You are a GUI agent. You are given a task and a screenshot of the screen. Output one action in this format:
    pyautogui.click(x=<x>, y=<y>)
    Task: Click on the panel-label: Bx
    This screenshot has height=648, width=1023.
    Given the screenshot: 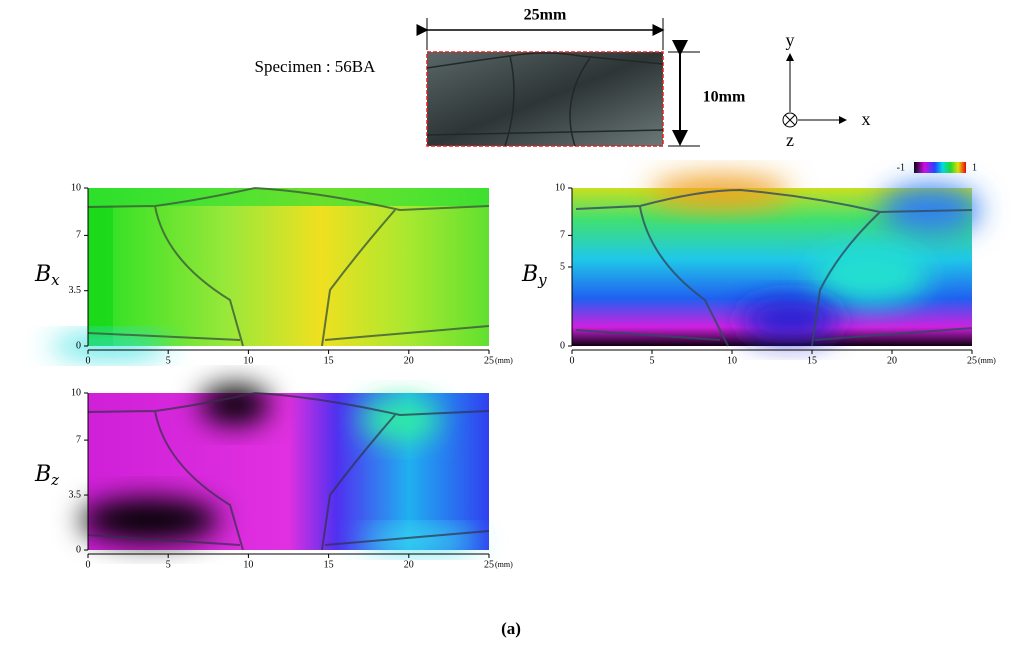 What is the action you would take?
    pyautogui.click(x=47, y=275)
    